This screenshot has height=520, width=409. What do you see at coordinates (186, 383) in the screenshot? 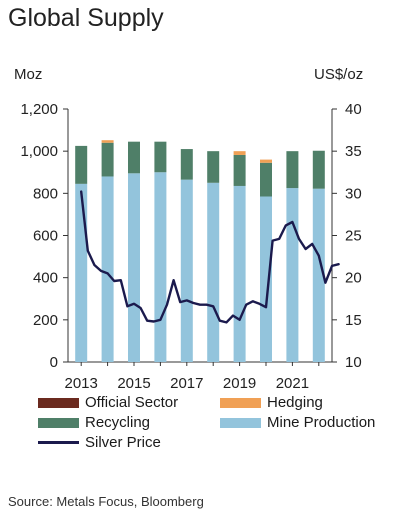
I see `x-axis-tick-label: 2017` at bounding box center [186, 383].